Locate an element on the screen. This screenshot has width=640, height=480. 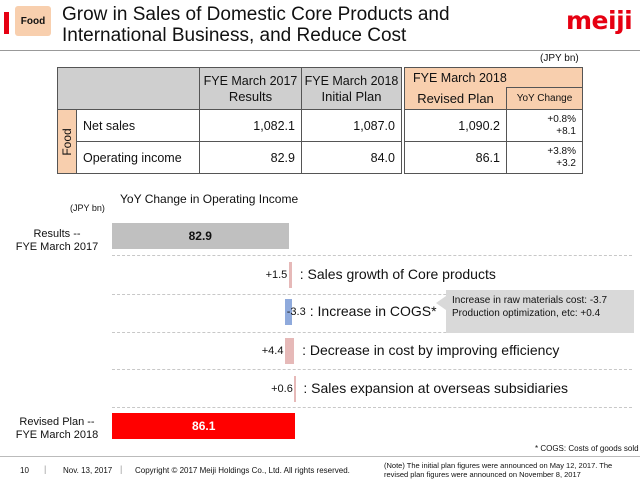
table-unit: (JPY bn) is located at coordinates (559, 58).